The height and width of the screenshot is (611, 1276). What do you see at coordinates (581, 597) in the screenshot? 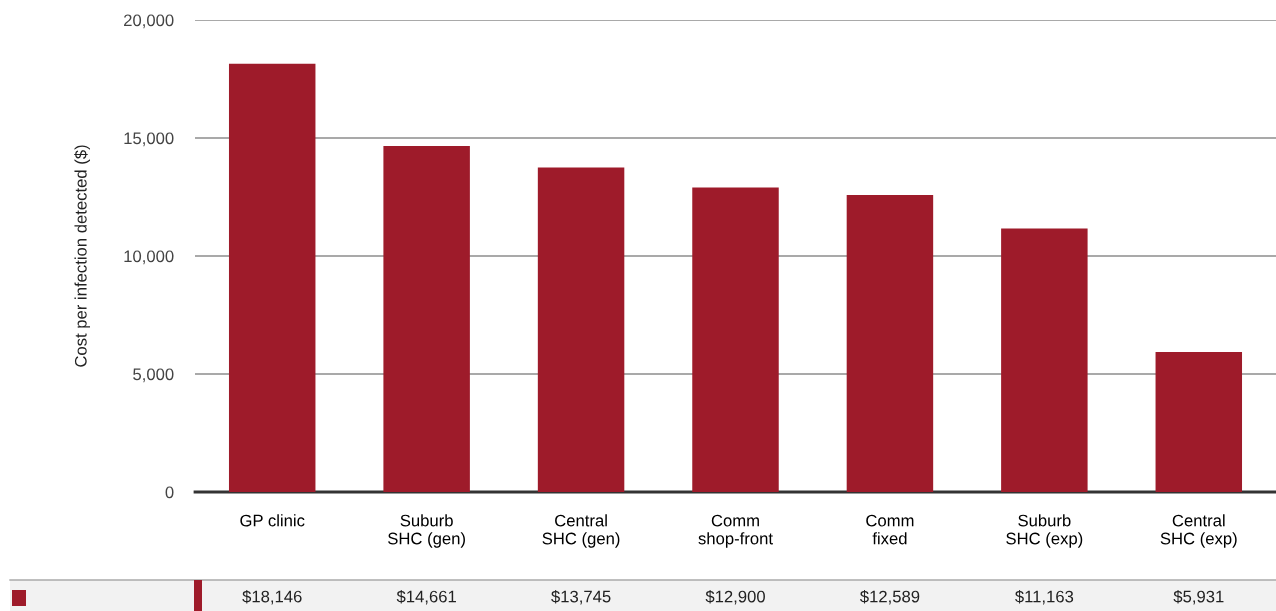
I see `data-label: $13,745` at bounding box center [581, 597].